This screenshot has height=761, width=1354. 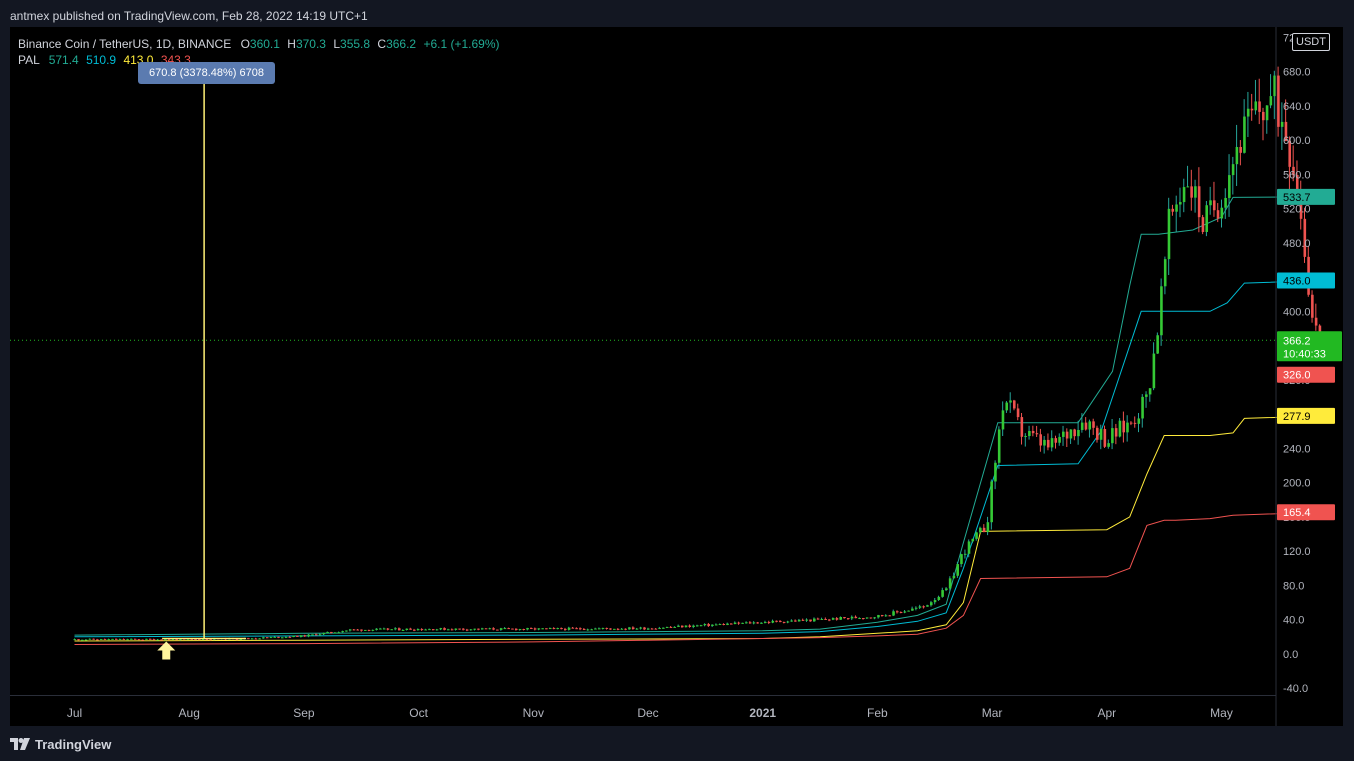 I want to click on price-label: 165.4, so click(x=1297, y=513).